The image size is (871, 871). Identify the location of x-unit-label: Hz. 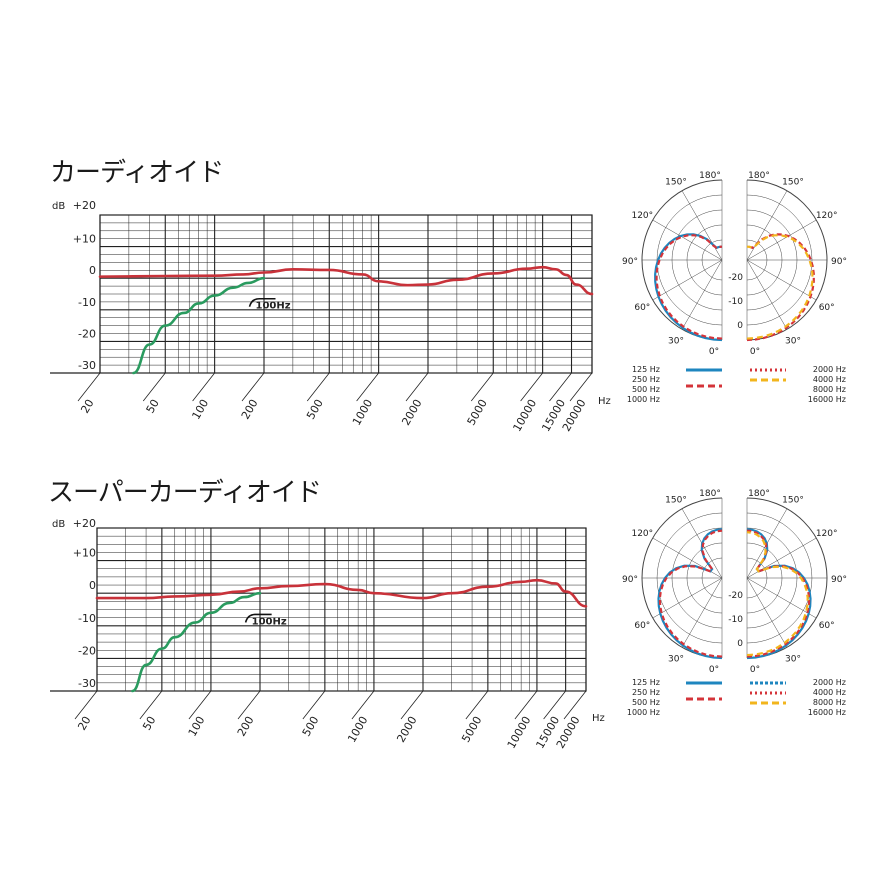
(604, 401).